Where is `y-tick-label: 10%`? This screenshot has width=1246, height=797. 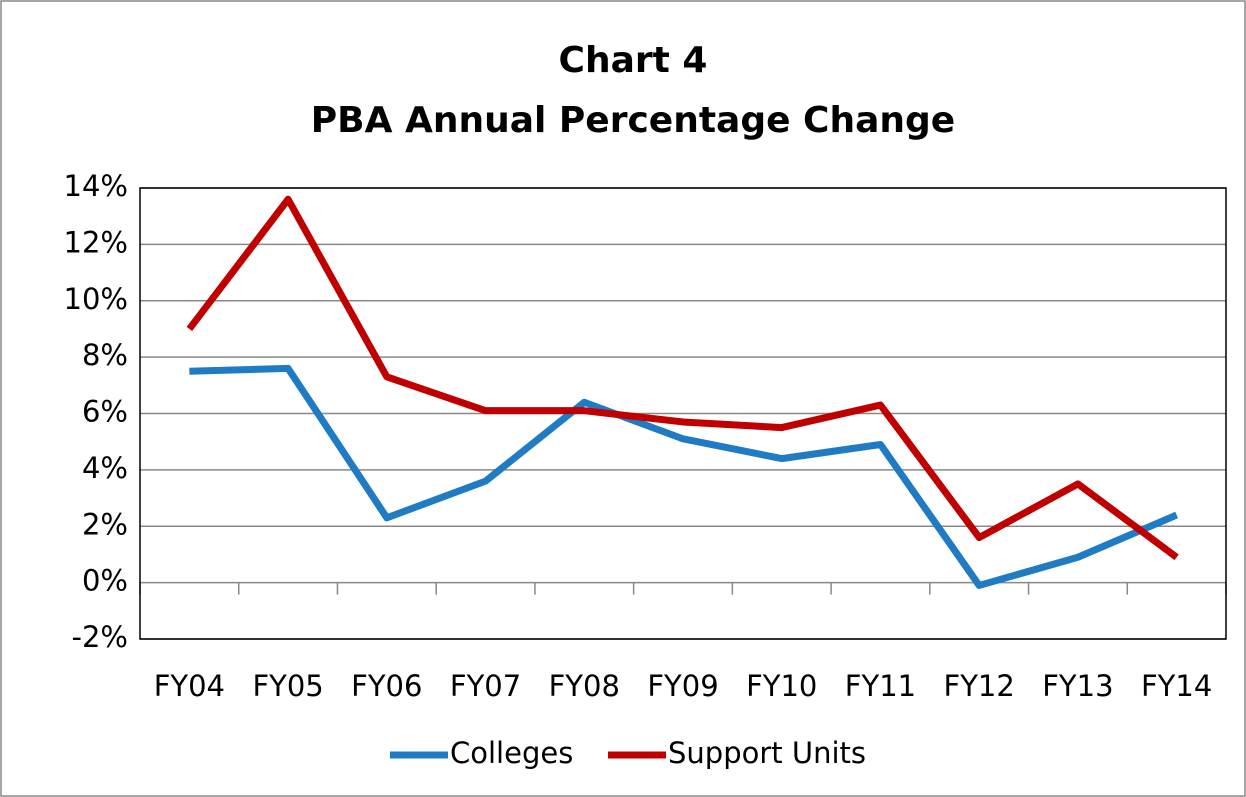 y-tick-label: 10% is located at coordinates (96, 299).